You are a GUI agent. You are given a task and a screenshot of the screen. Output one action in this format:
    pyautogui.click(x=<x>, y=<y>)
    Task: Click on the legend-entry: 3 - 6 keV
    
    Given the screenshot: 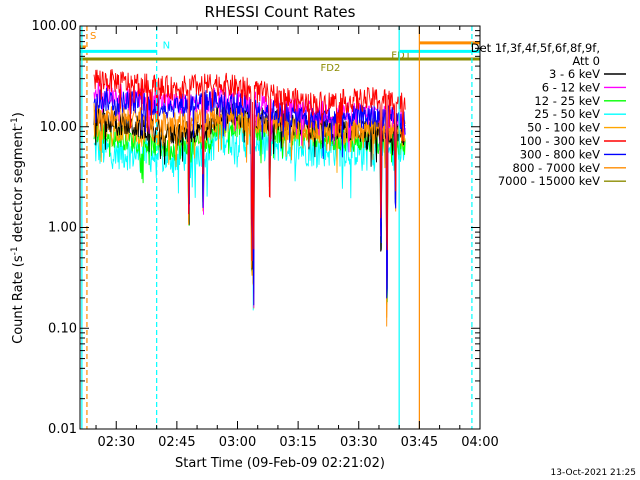 What is the action you would take?
    pyautogui.click(x=574, y=74)
    